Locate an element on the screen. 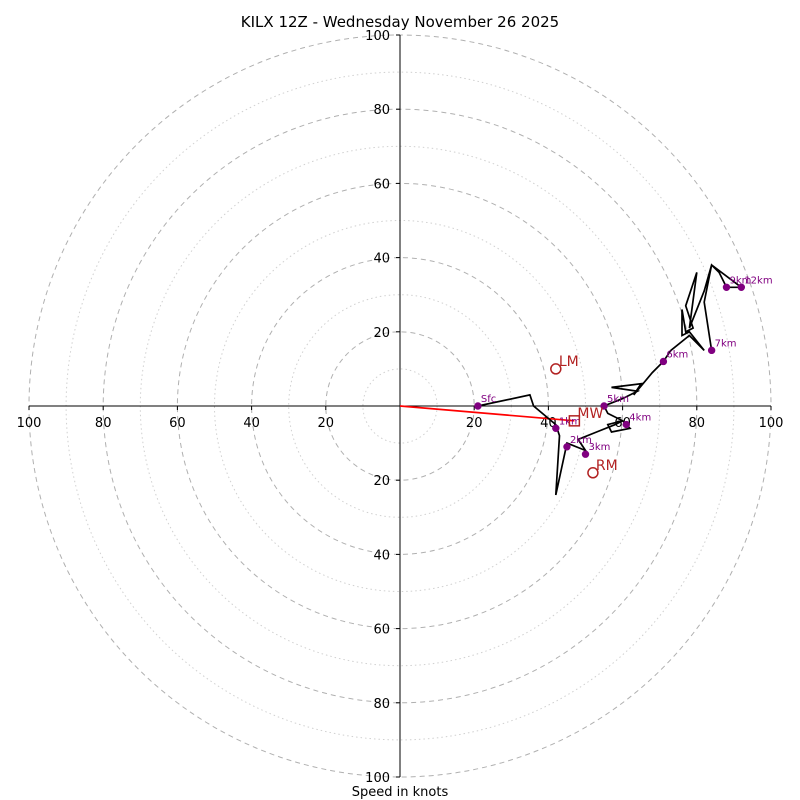 The width and height of the screenshot is (800, 800). hodograph-line is located at coordinates (610, 379).